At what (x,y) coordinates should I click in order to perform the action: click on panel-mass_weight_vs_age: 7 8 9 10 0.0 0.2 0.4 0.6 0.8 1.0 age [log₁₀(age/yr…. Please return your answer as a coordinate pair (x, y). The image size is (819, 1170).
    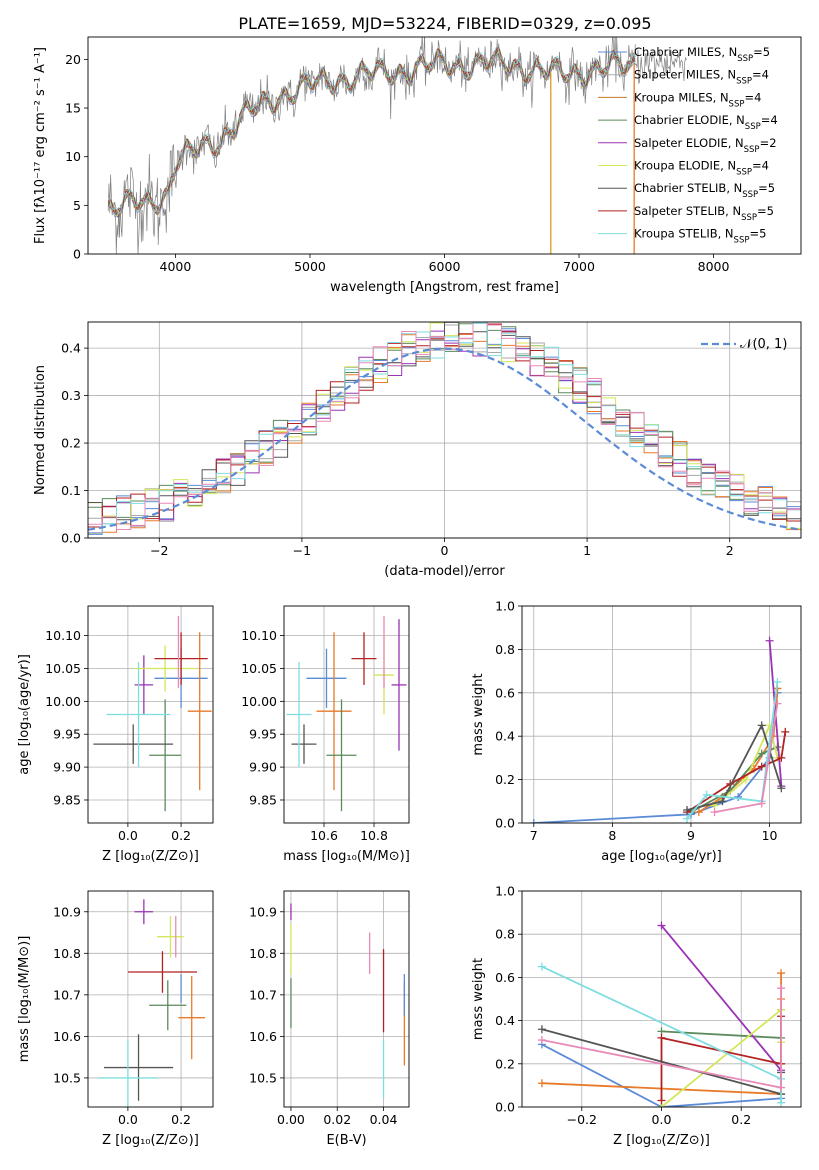
    Looking at the image, I should click on (636, 731).